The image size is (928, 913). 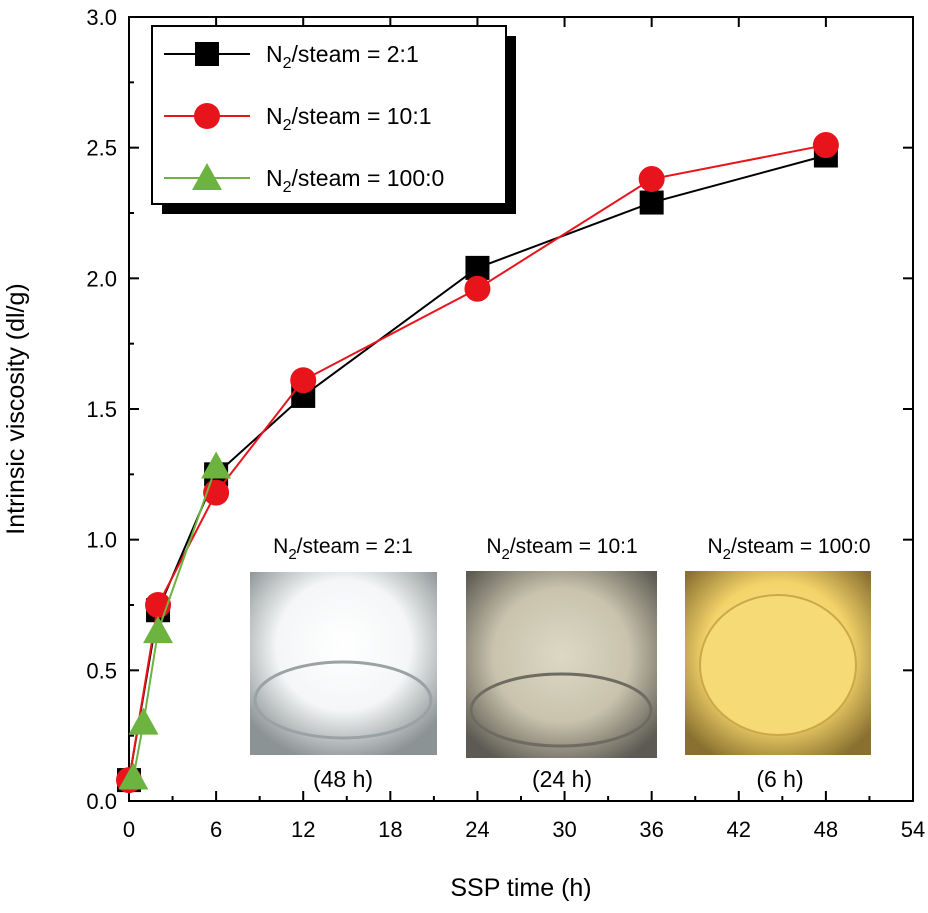 I want to click on y-tick-label: 0.0, so click(x=101, y=801).